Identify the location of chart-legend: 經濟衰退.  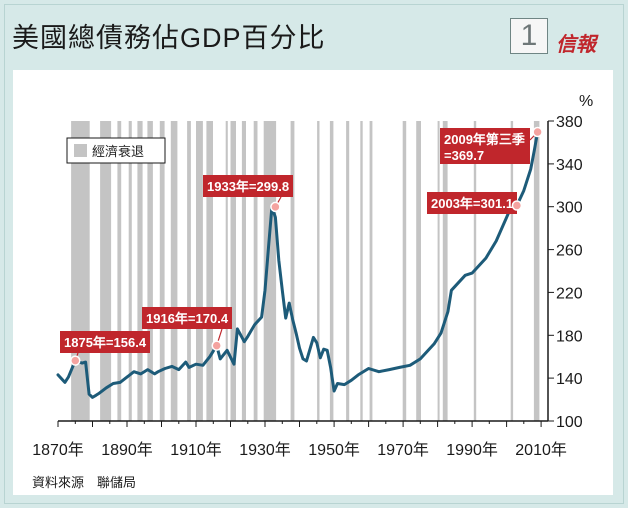
(116, 150).